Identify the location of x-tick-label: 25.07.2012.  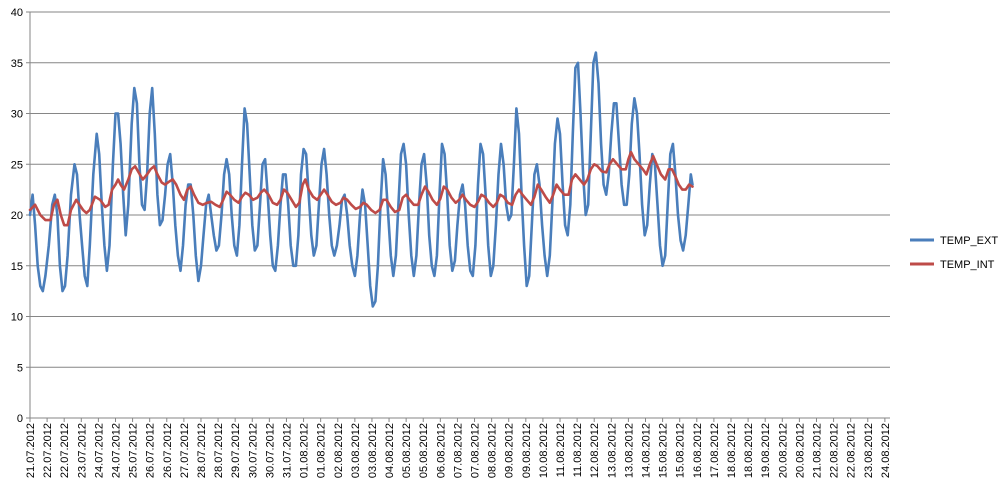
(134, 450).